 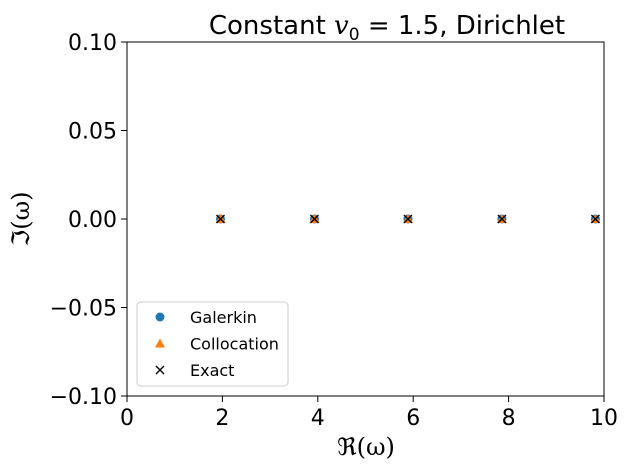 What do you see at coordinates (222, 418) in the screenshot?
I see `x-tick-label: 2` at bounding box center [222, 418].